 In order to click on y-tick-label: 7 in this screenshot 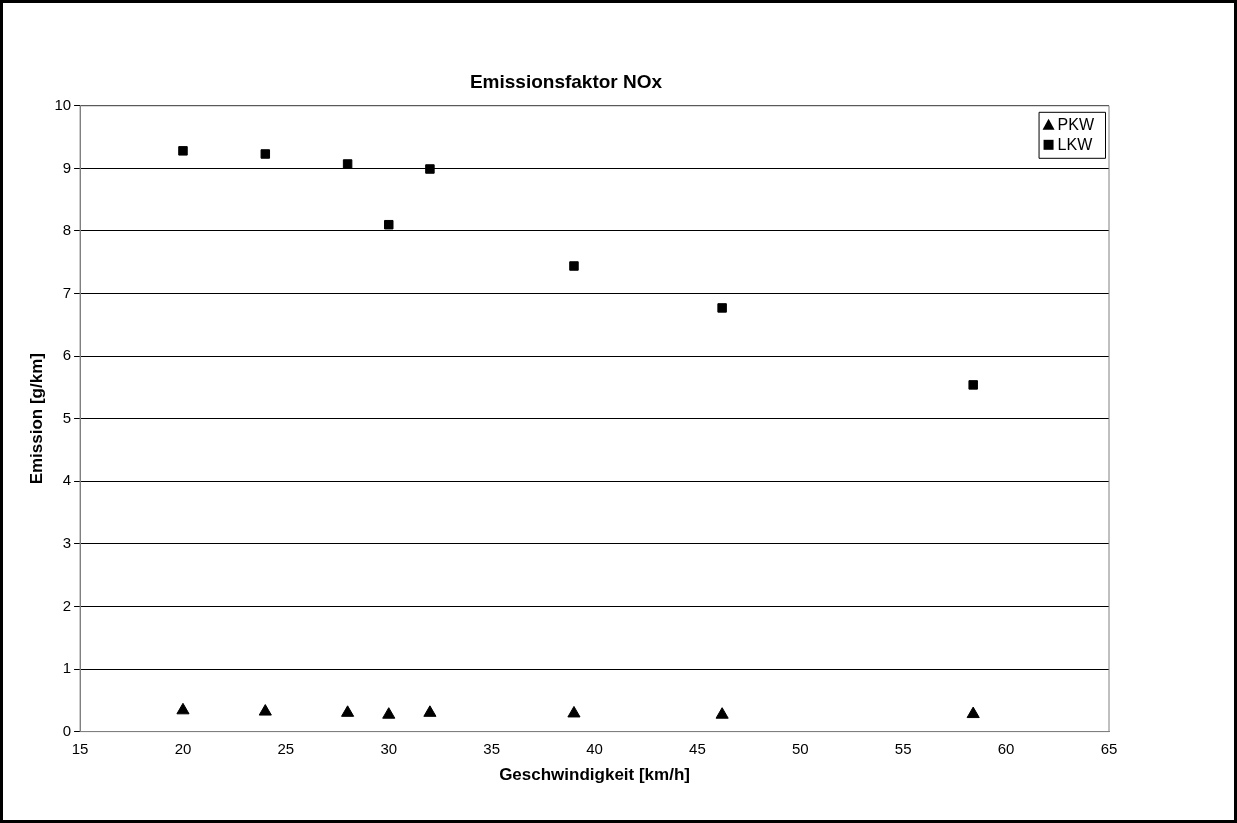, I will do `click(67, 292)`.